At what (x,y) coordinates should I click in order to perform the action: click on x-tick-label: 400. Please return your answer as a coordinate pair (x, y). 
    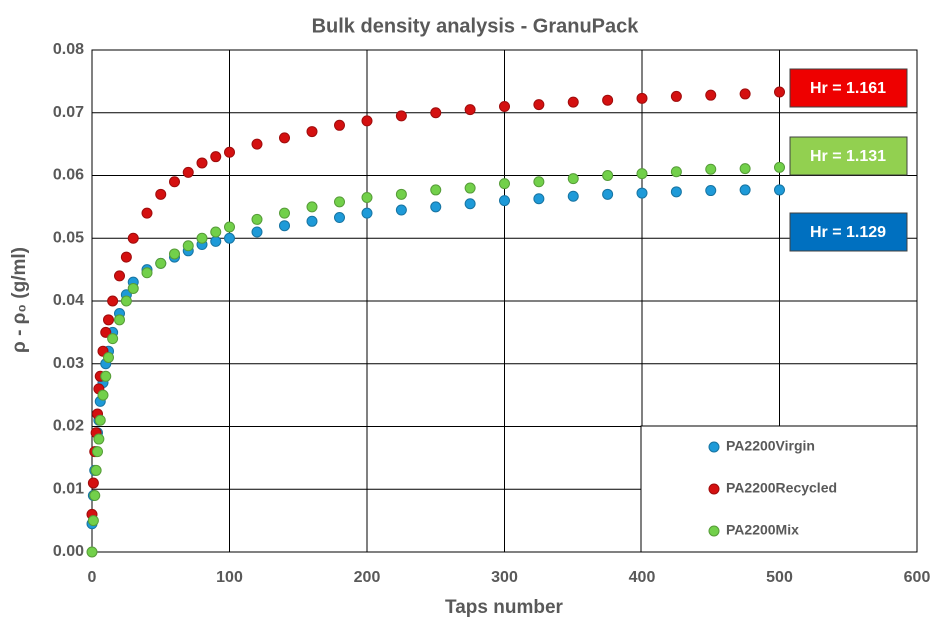
    Looking at the image, I should click on (642, 577).